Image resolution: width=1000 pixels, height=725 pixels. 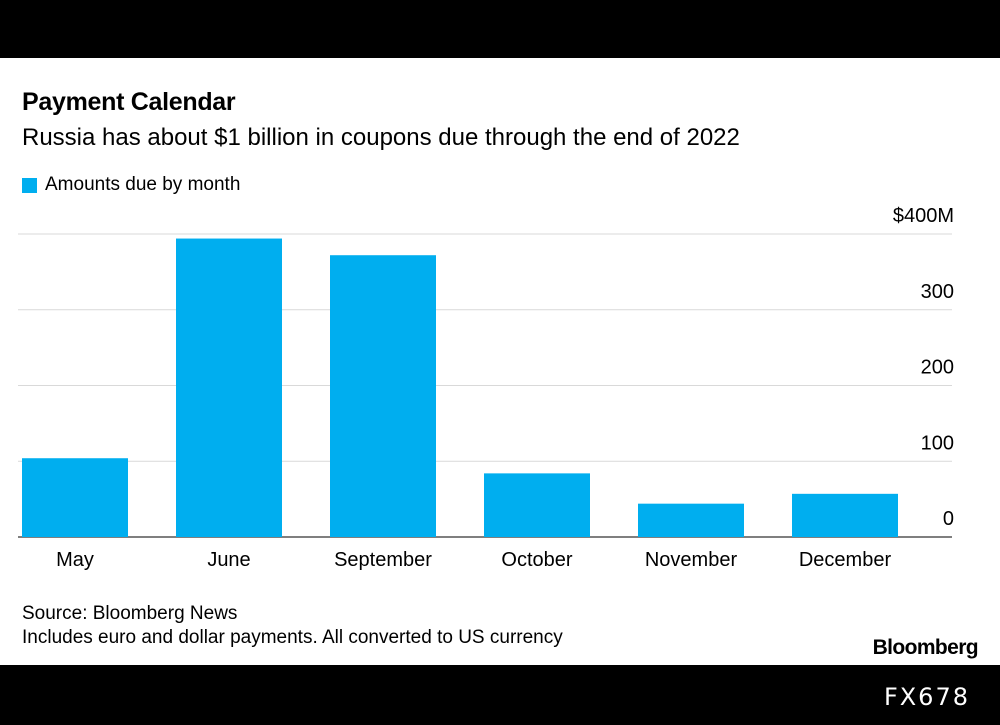 I want to click on x-tick-label: September, so click(x=383, y=560).